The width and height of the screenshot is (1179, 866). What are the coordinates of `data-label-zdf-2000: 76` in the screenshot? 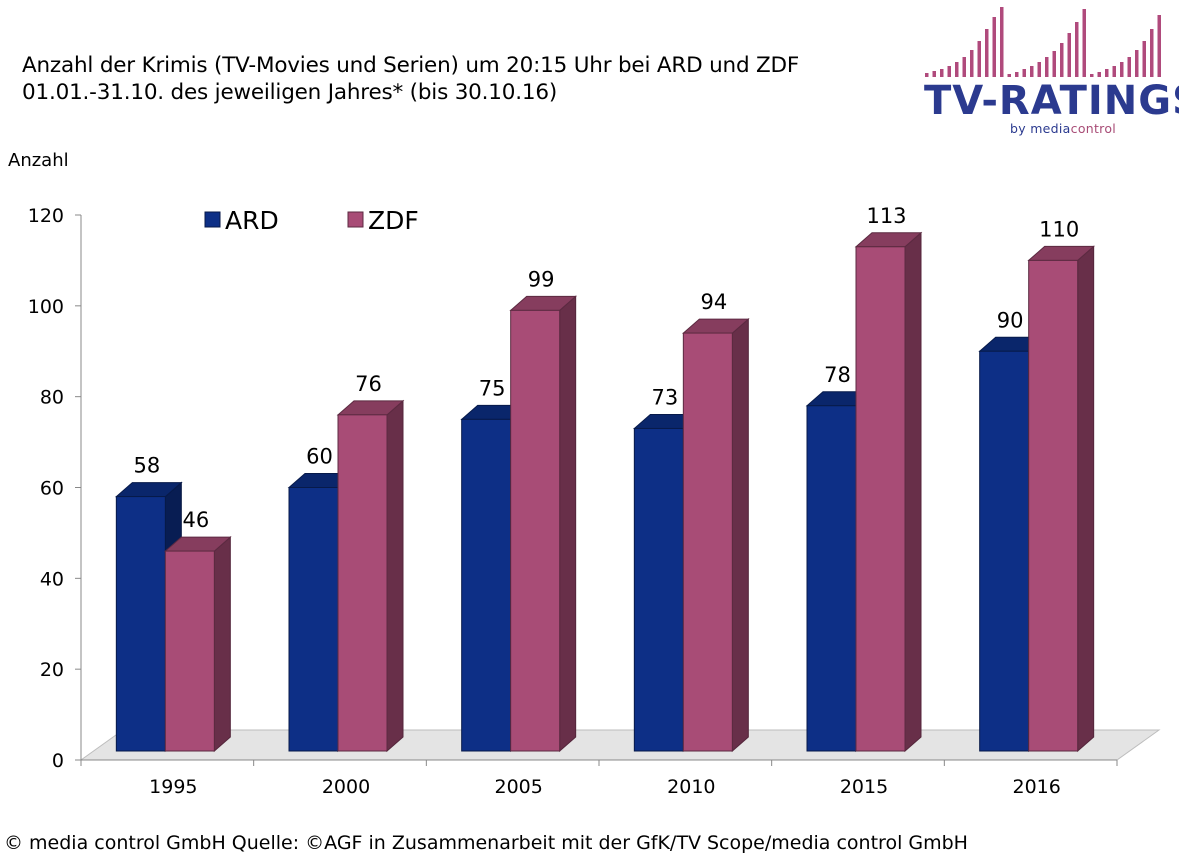 It's located at (368, 384).